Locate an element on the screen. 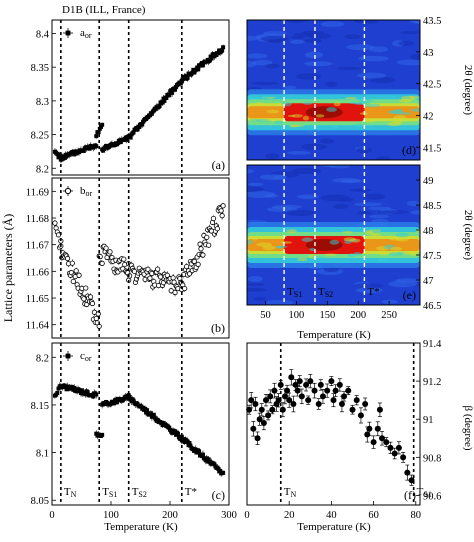 The image size is (474, 542). left-y-axis-label: Lattice parameters (Å) is located at coordinates (8, 268).